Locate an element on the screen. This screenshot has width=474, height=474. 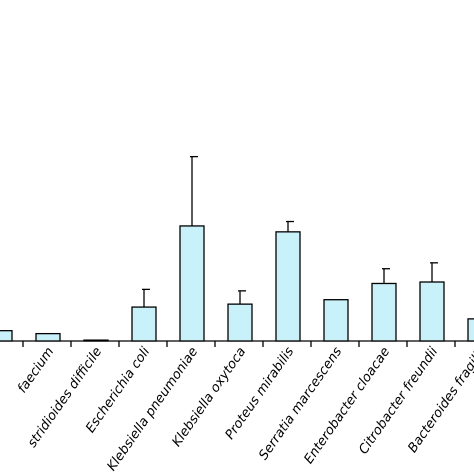
x-tick-label-7: Serratia marcescens is located at coordinates (300, 404).